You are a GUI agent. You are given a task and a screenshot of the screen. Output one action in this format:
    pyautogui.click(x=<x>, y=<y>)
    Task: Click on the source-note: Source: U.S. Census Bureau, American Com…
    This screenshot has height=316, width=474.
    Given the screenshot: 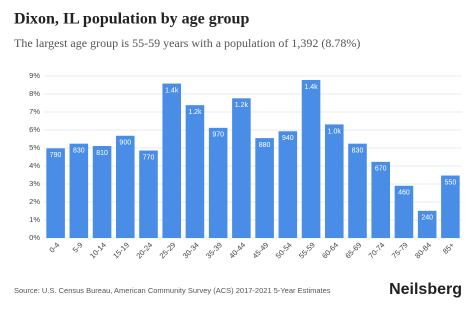 What is the action you would take?
    pyautogui.click(x=172, y=290)
    